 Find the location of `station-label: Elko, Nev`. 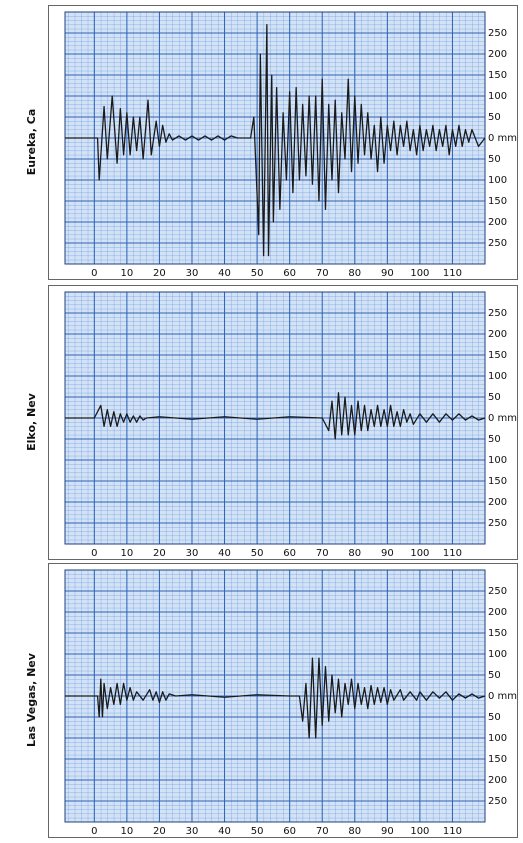

station-label: Elko, Nev is located at coordinates (31, 421).